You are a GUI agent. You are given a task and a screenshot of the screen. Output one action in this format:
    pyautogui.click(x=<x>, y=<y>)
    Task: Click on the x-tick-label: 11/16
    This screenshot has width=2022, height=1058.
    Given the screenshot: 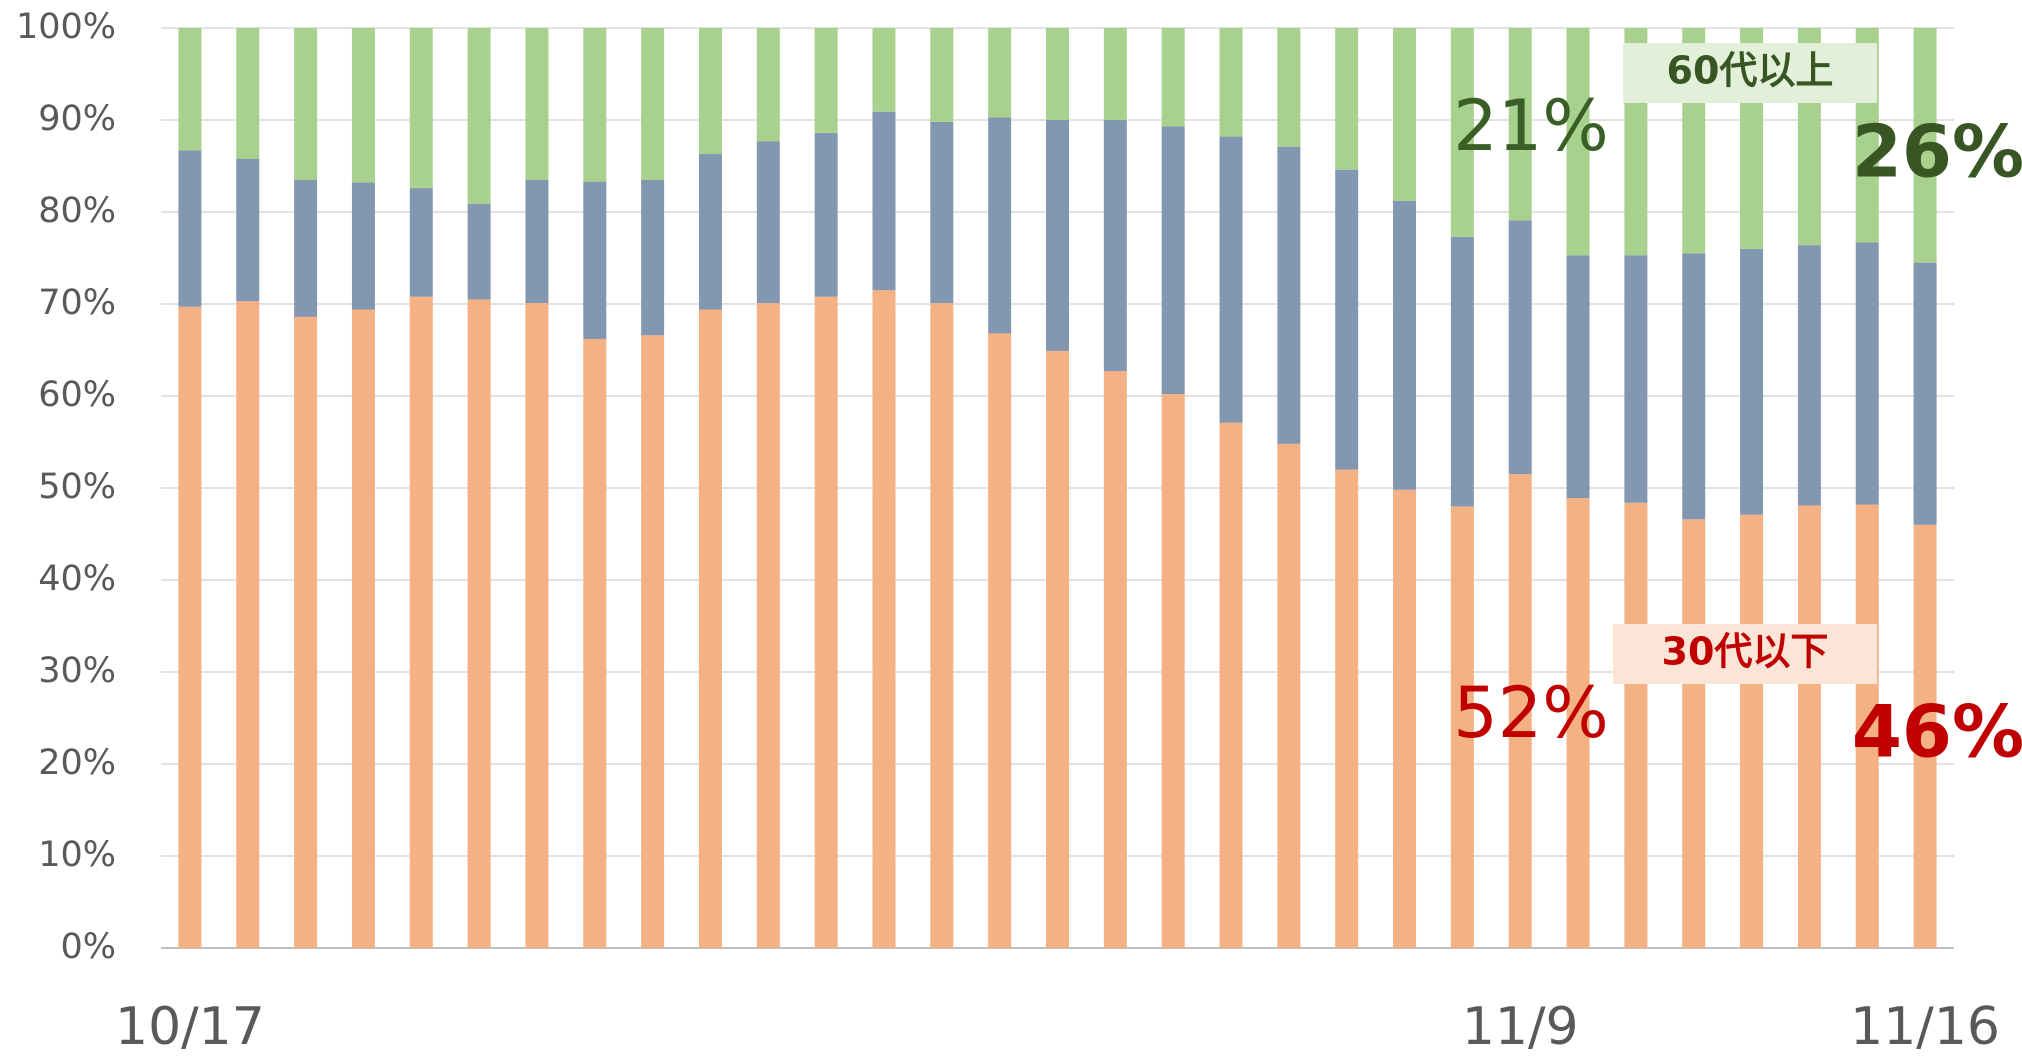 What is the action you would take?
    pyautogui.click(x=1925, y=1027)
    